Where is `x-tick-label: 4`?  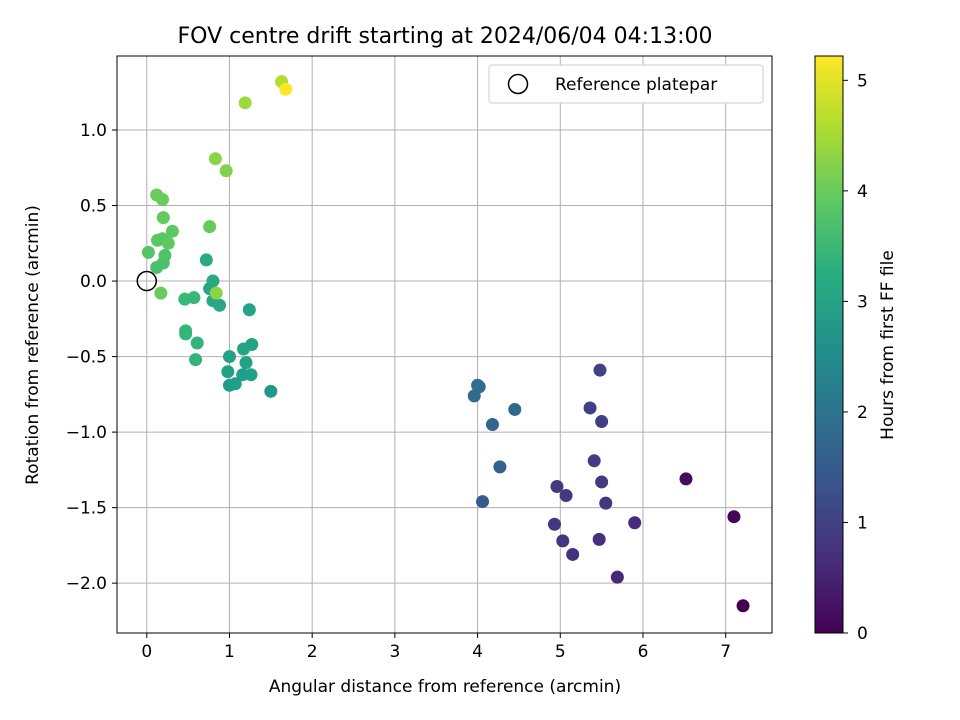
x-tick-label: 4 is located at coordinates (477, 652).